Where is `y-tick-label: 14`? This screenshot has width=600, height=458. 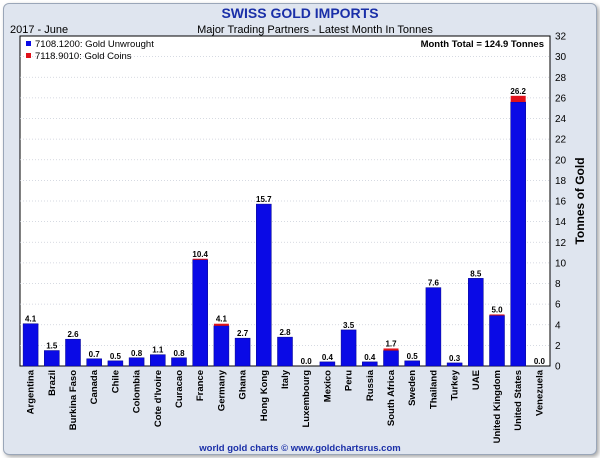
y-tick-label: 14 is located at coordinates (561, 222).